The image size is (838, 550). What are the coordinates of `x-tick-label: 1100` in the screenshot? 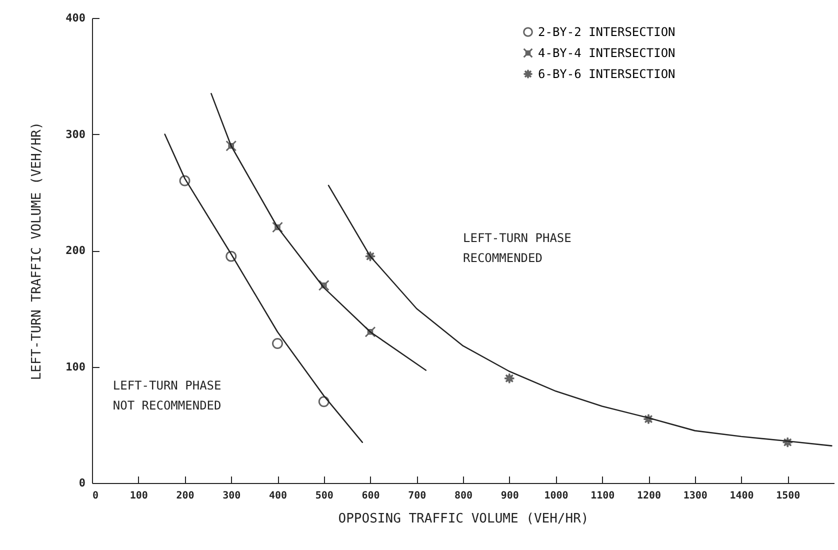 It's located at (602, 496).